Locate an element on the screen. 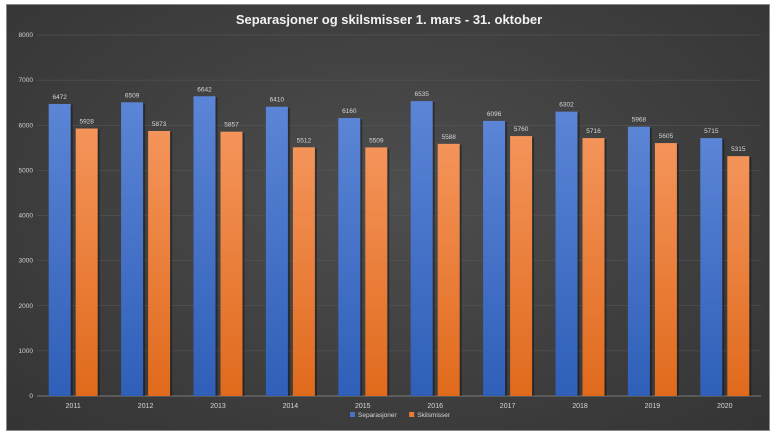 The height and width of the screenshot is (437, 777). y-tick-label: 8000 is located at coordinates (26, 35).